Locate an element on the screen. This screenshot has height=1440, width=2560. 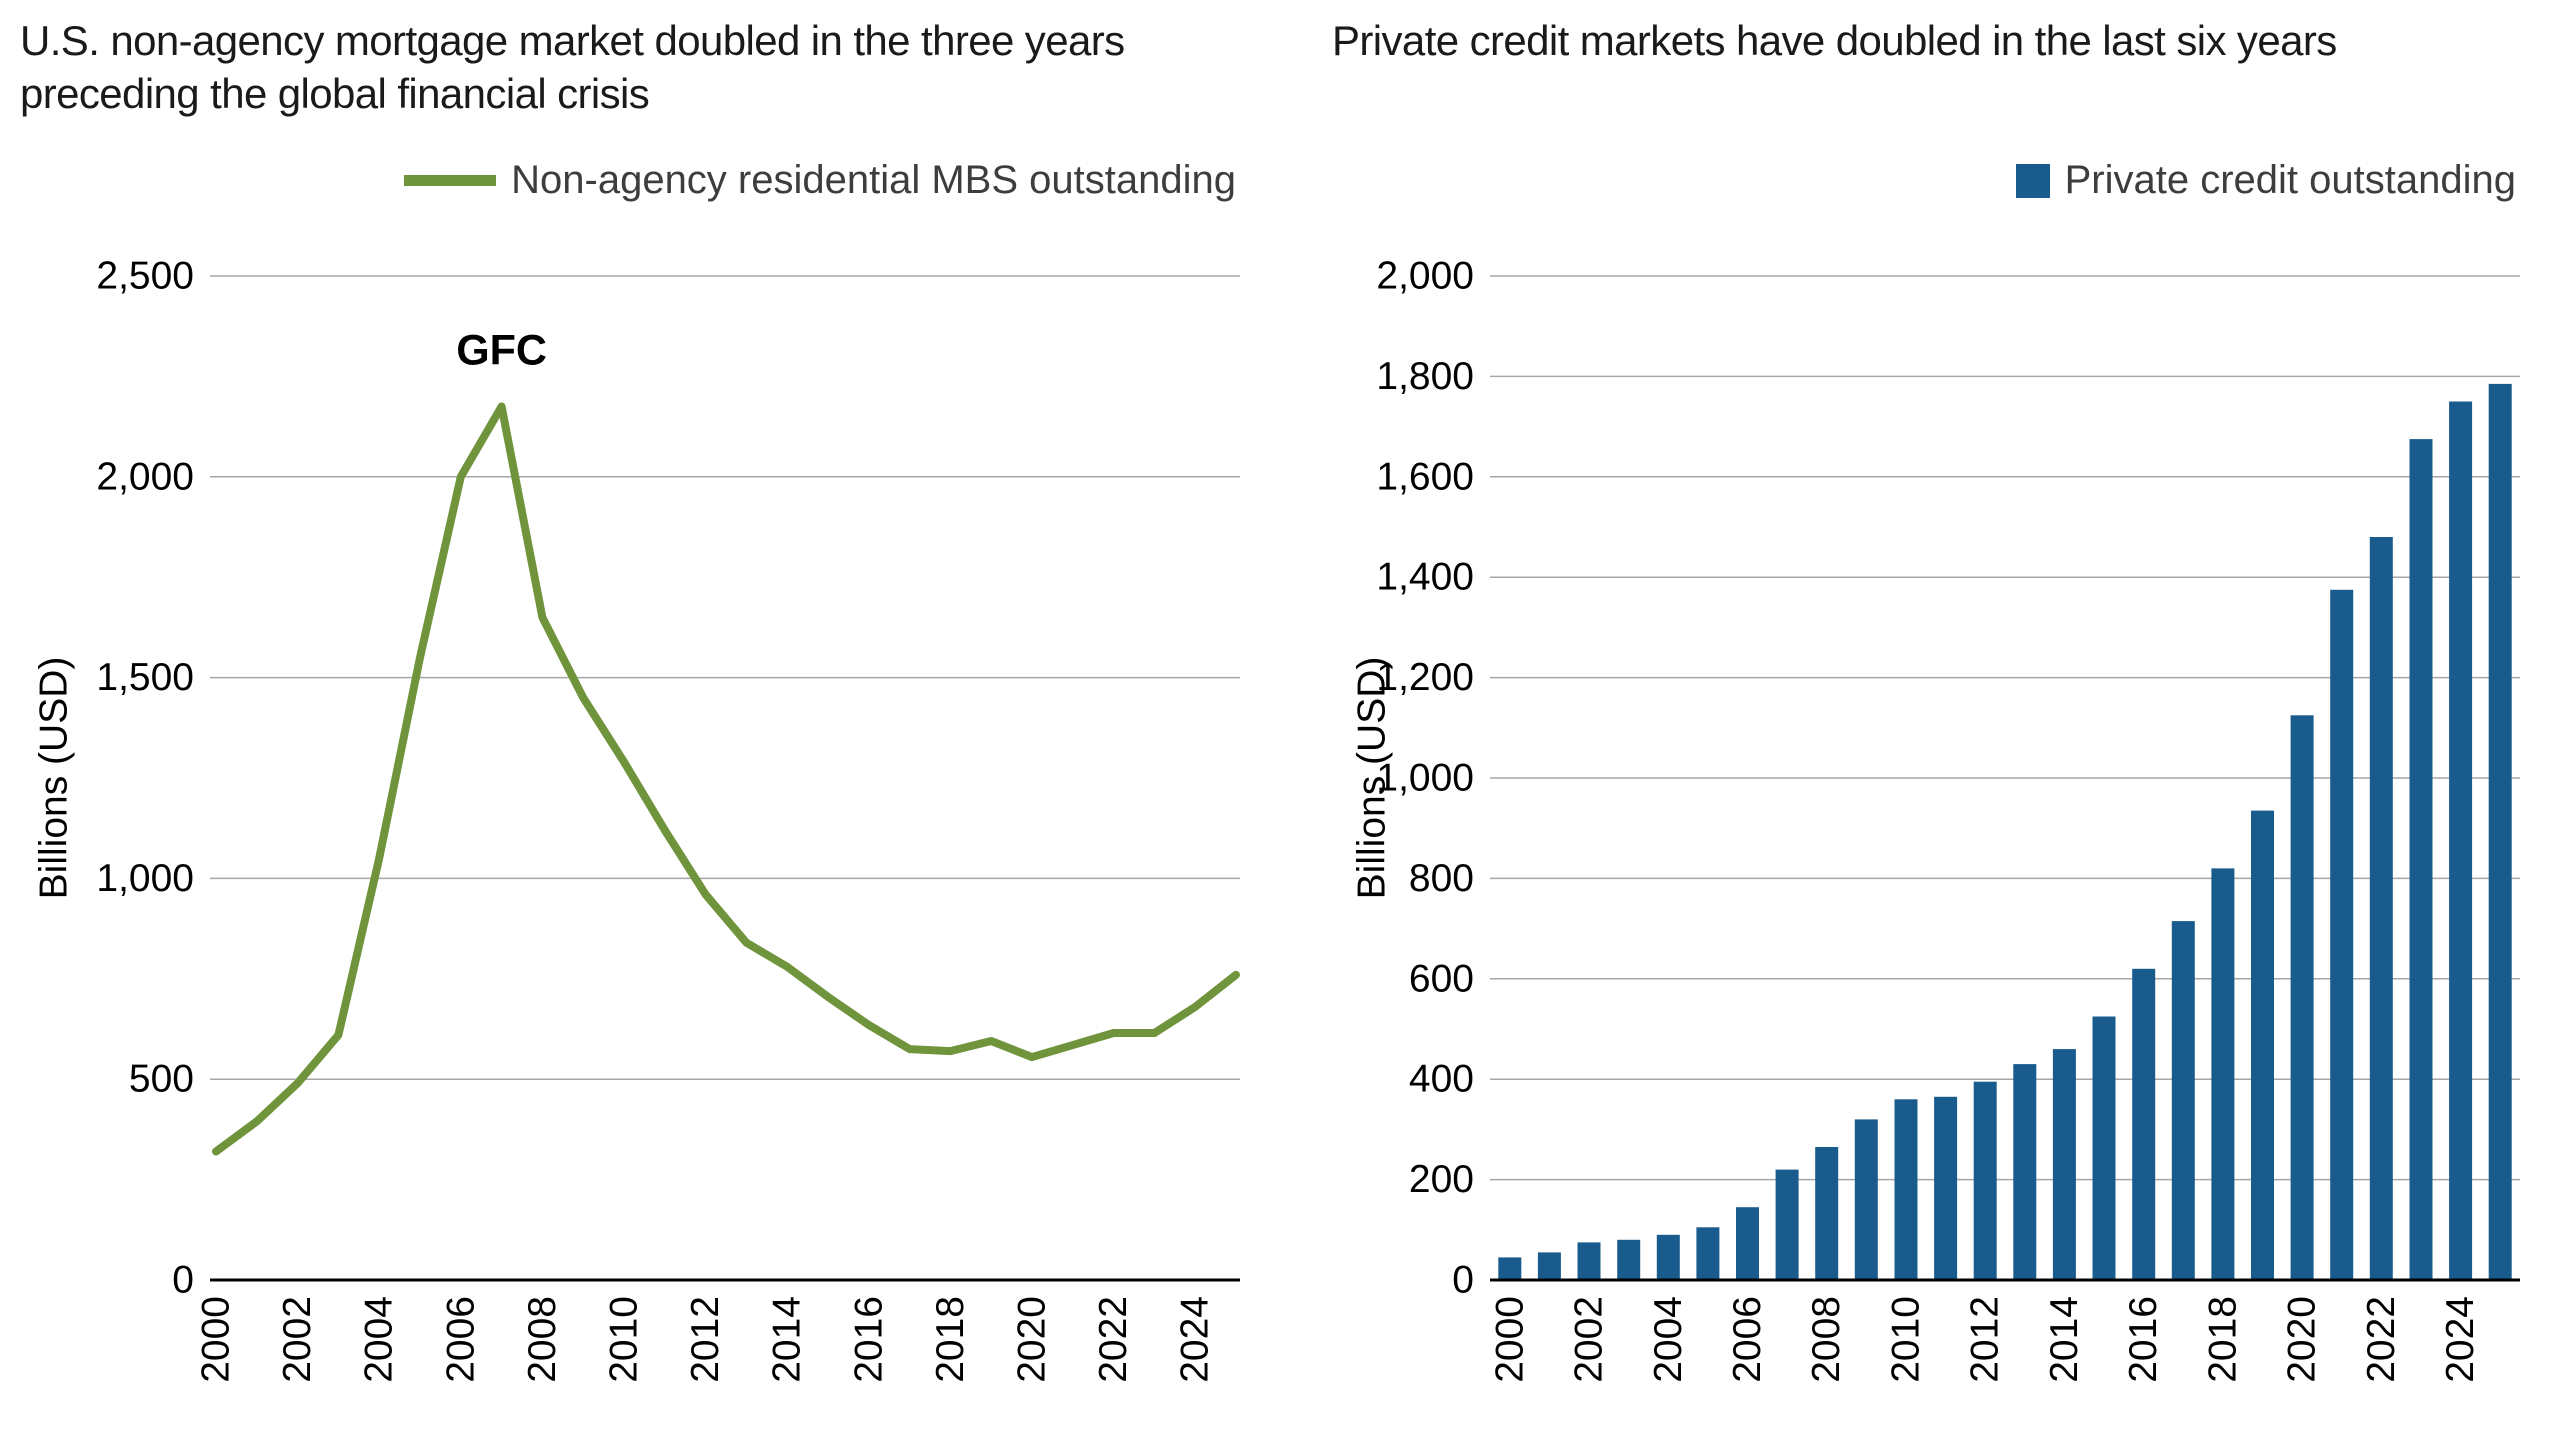
legend-label-private-credit: Private credit outstanding is located at coordinates (2290, 180).